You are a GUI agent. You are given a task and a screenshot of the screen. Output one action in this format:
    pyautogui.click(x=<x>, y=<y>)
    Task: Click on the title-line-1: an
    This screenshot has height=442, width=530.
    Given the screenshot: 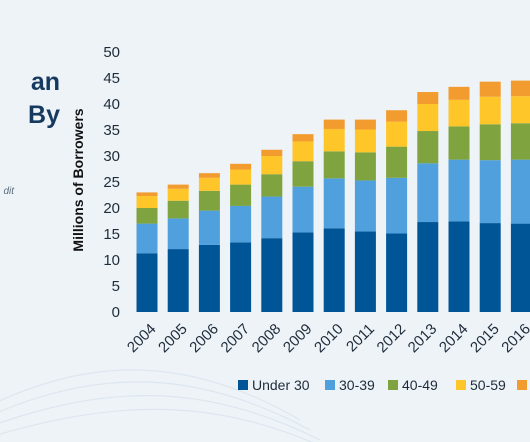 What is the action you would take?
    pyautogui.click(x=45, y=82)
    